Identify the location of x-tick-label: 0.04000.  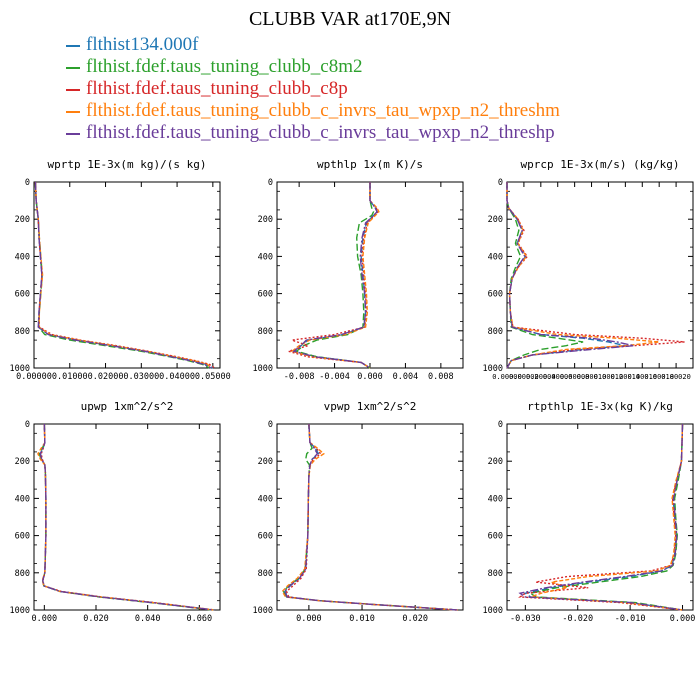
(177, 377).